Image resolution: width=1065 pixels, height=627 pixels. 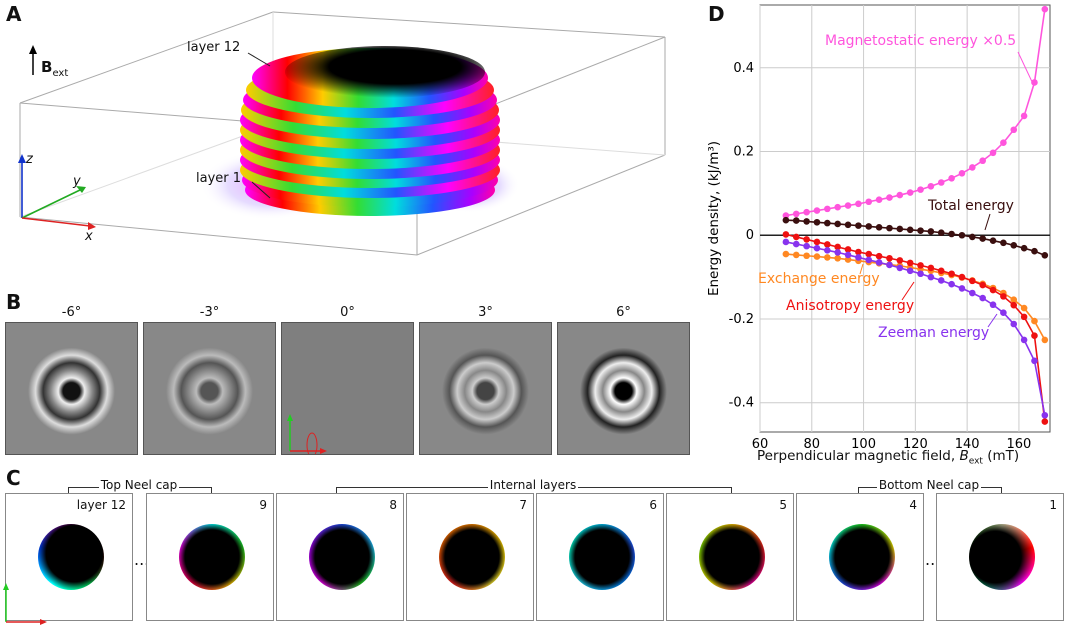 I want to click on lorentz-image-minus3, so click(x=209, y=388).